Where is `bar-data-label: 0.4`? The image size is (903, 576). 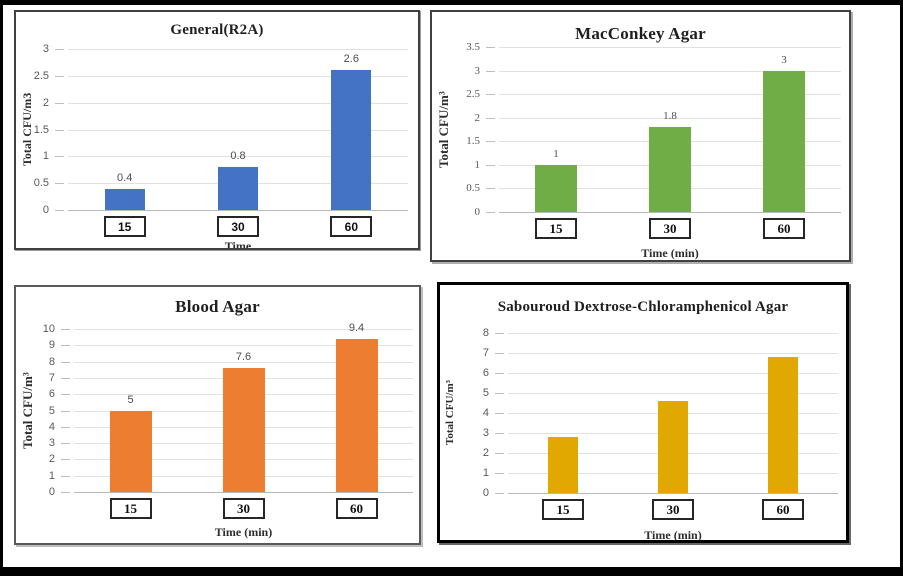 bar-data-label: 0.4 is located at coordinates (125, 177).